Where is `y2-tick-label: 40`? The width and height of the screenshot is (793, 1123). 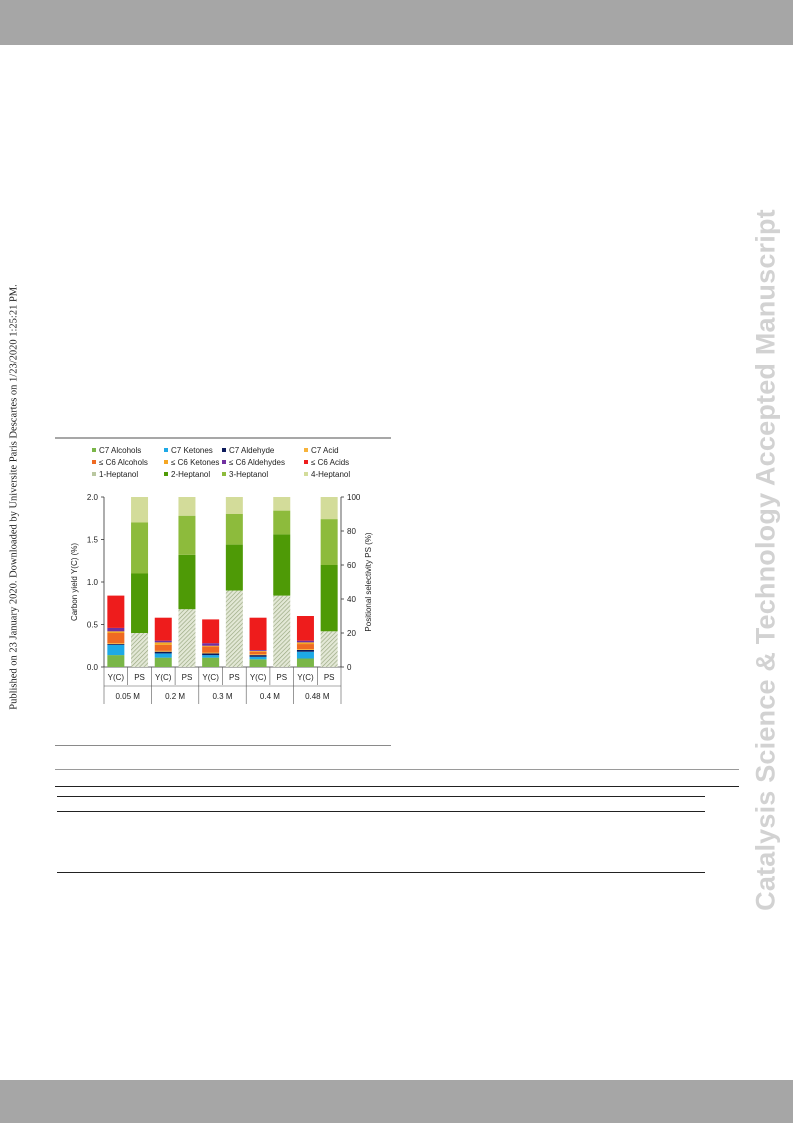 y2-tick-label: 40 is located at coordinates (351, 599).